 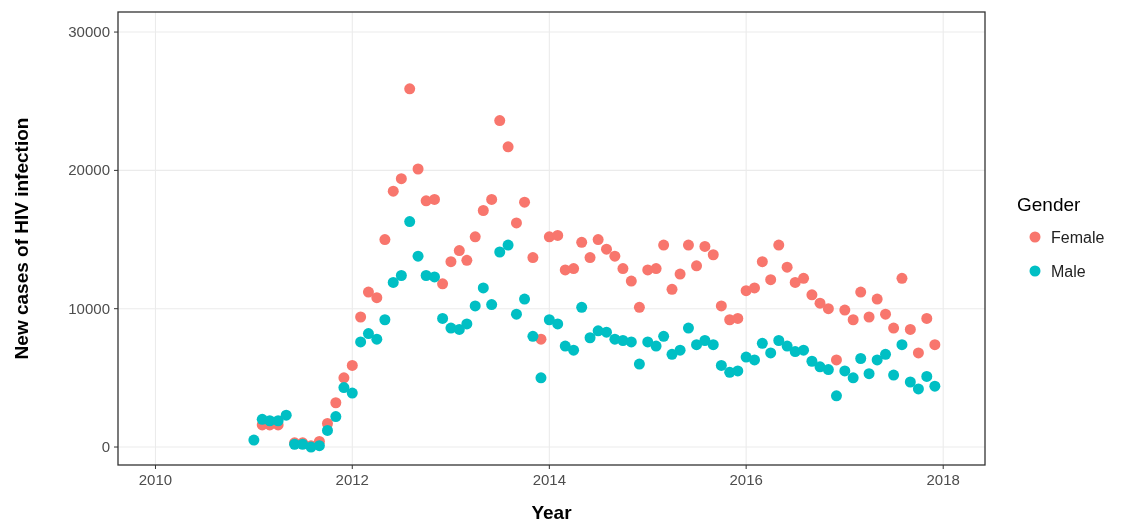 I want to click on y-axis-title: New cases of HIV infection, so click(x=21, y=238).